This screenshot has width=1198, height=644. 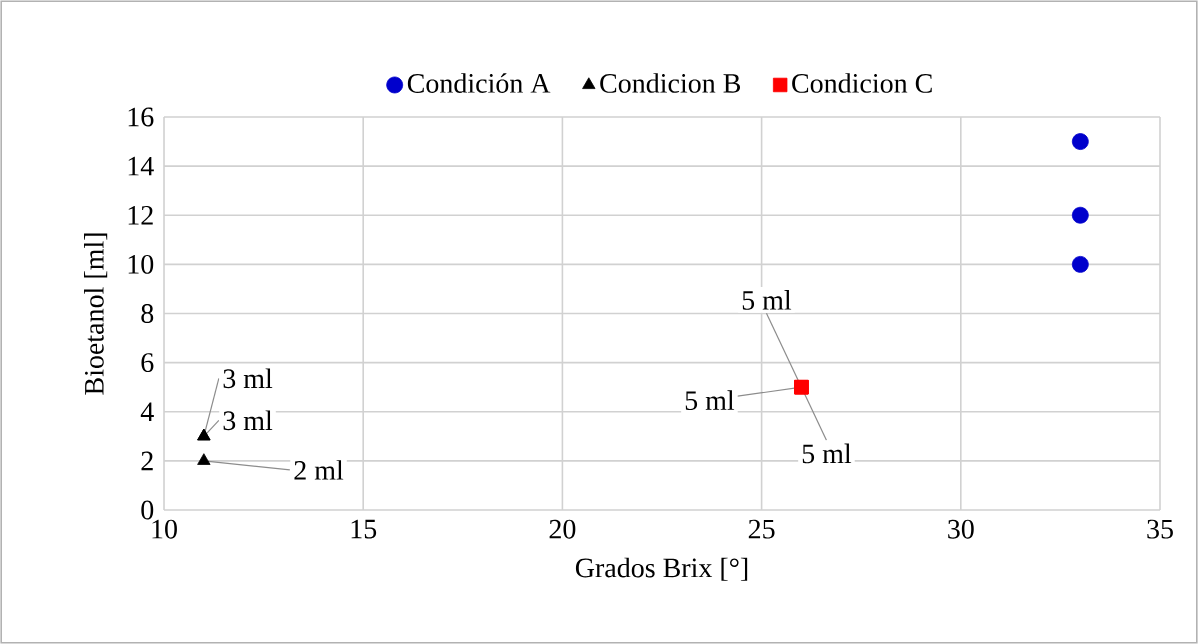 What do you see at coordinates (319, 470) in the screenshot?
I see `data-label: 2 ml` at bounding box center [319, 470].